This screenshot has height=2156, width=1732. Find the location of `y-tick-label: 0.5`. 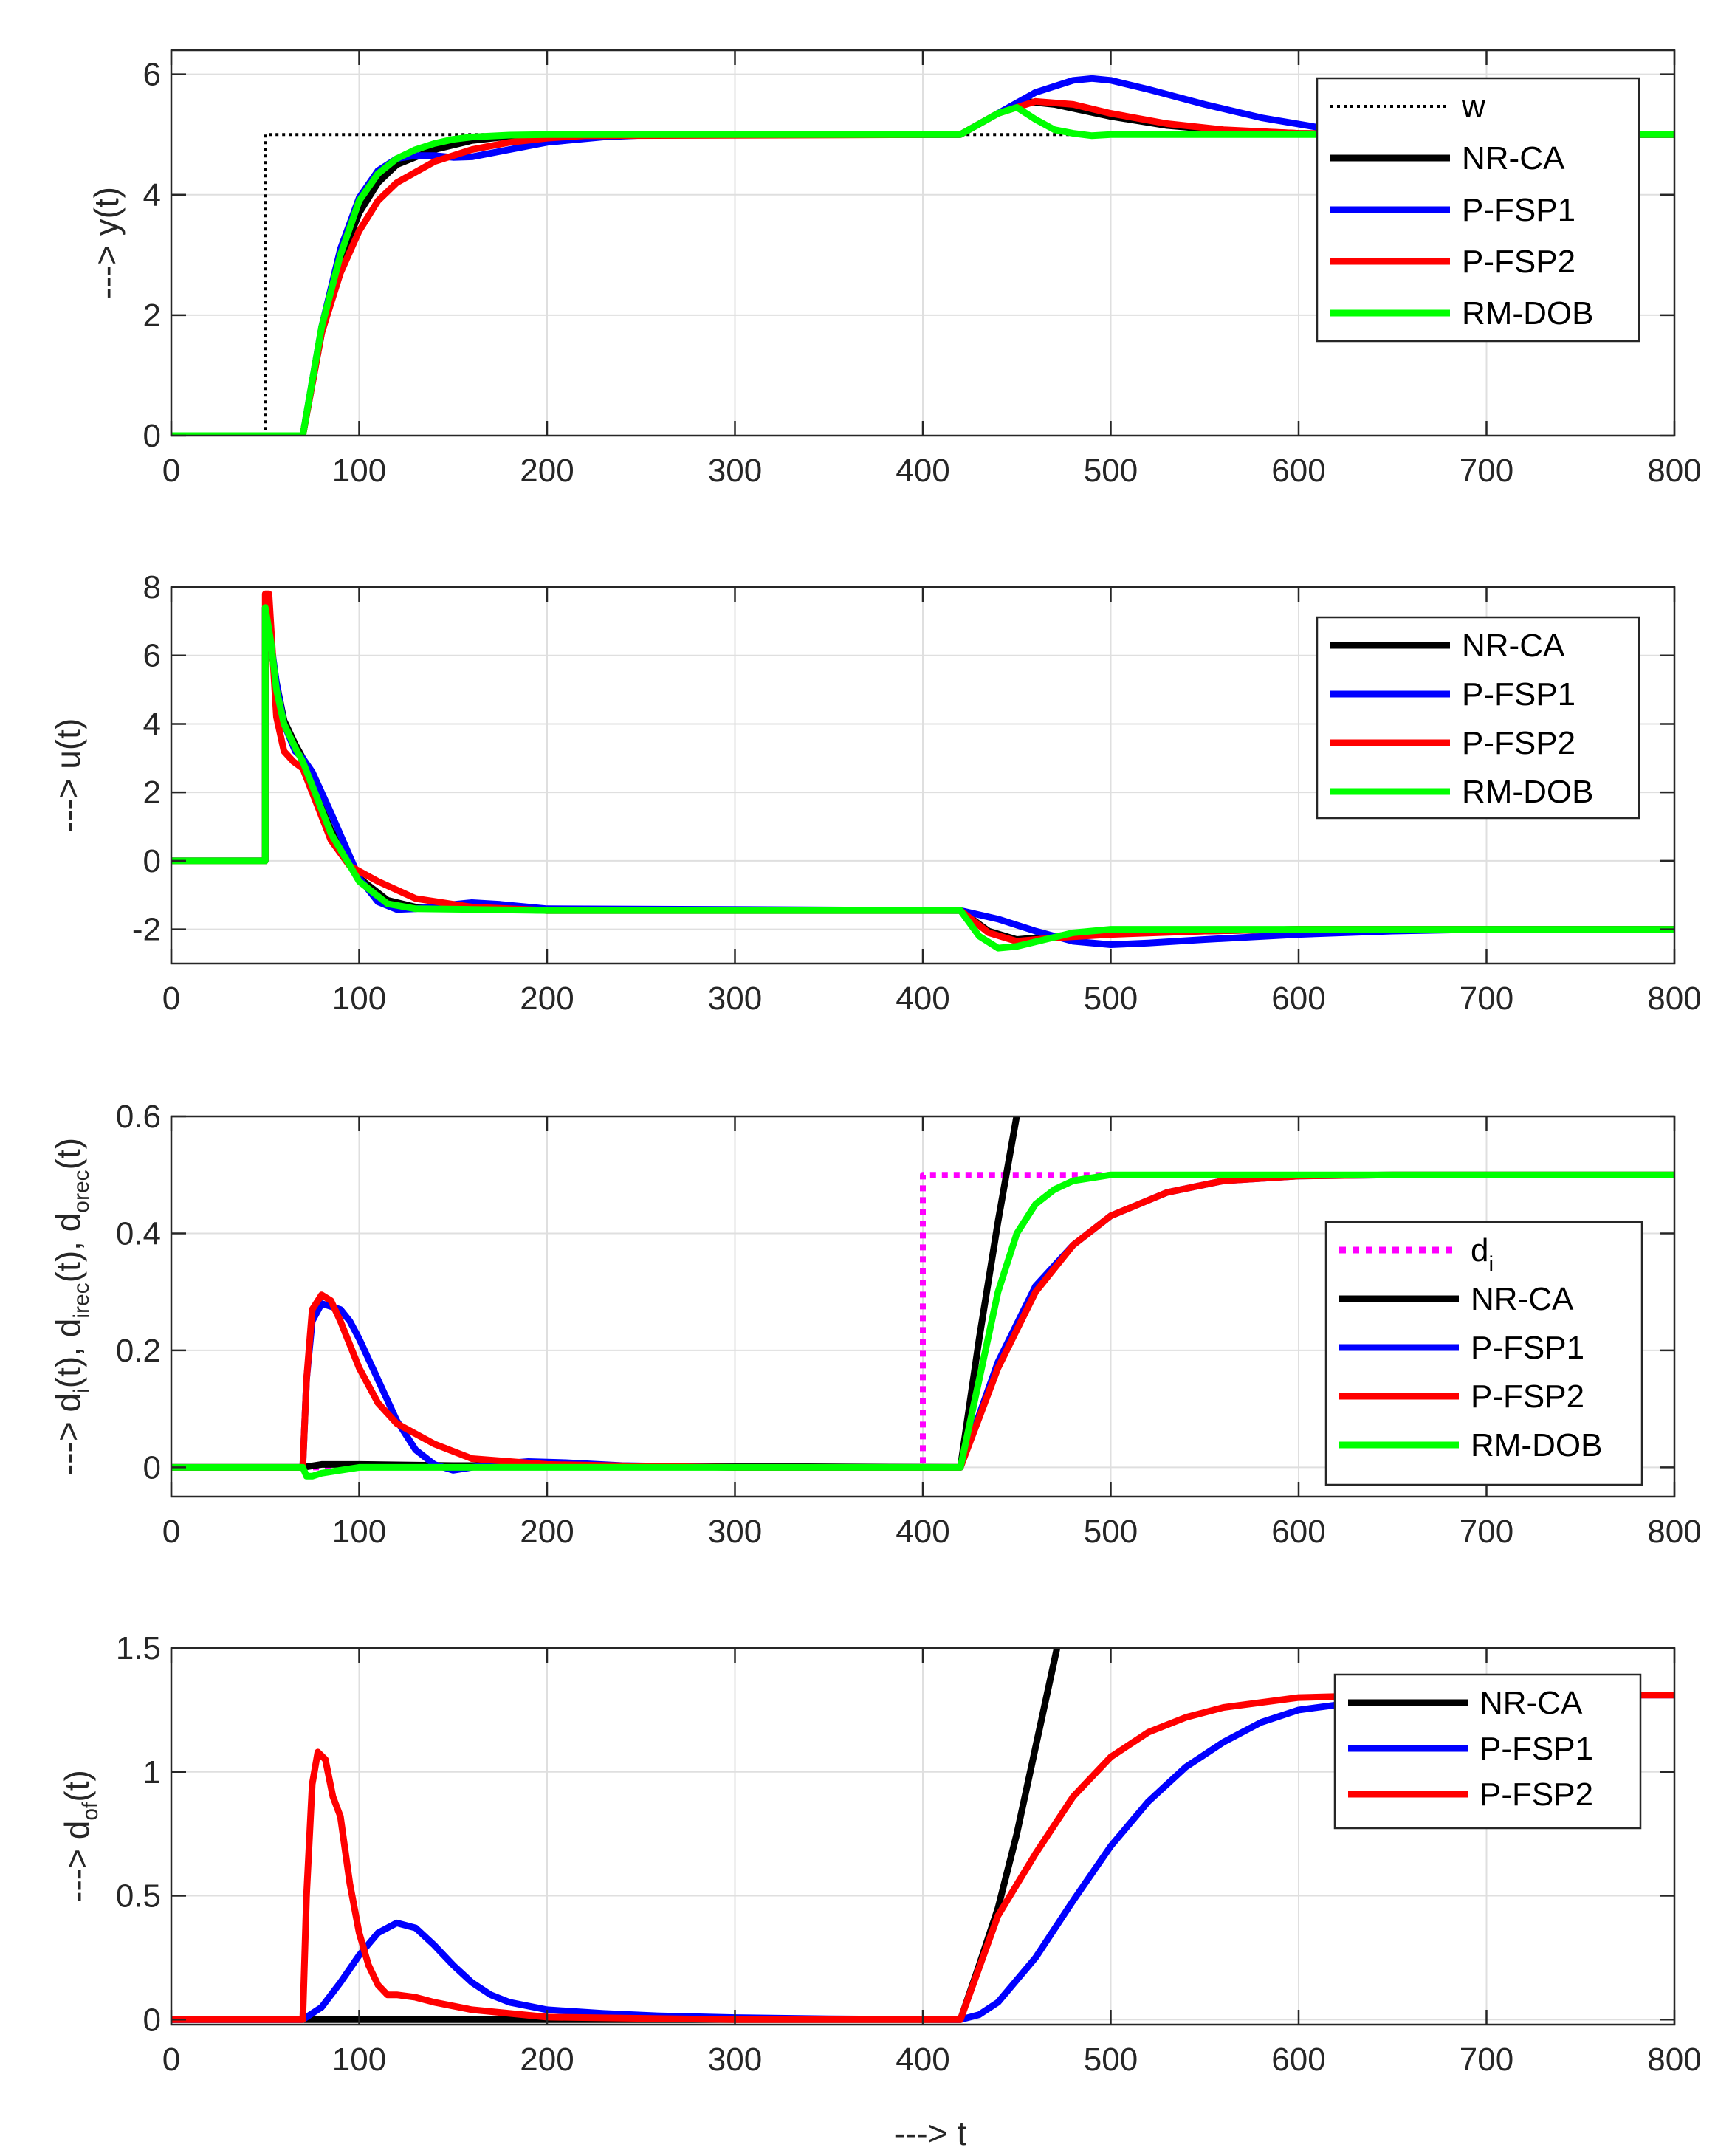

y-tick-label: 0.5 is located at coordinates (138, 1896).